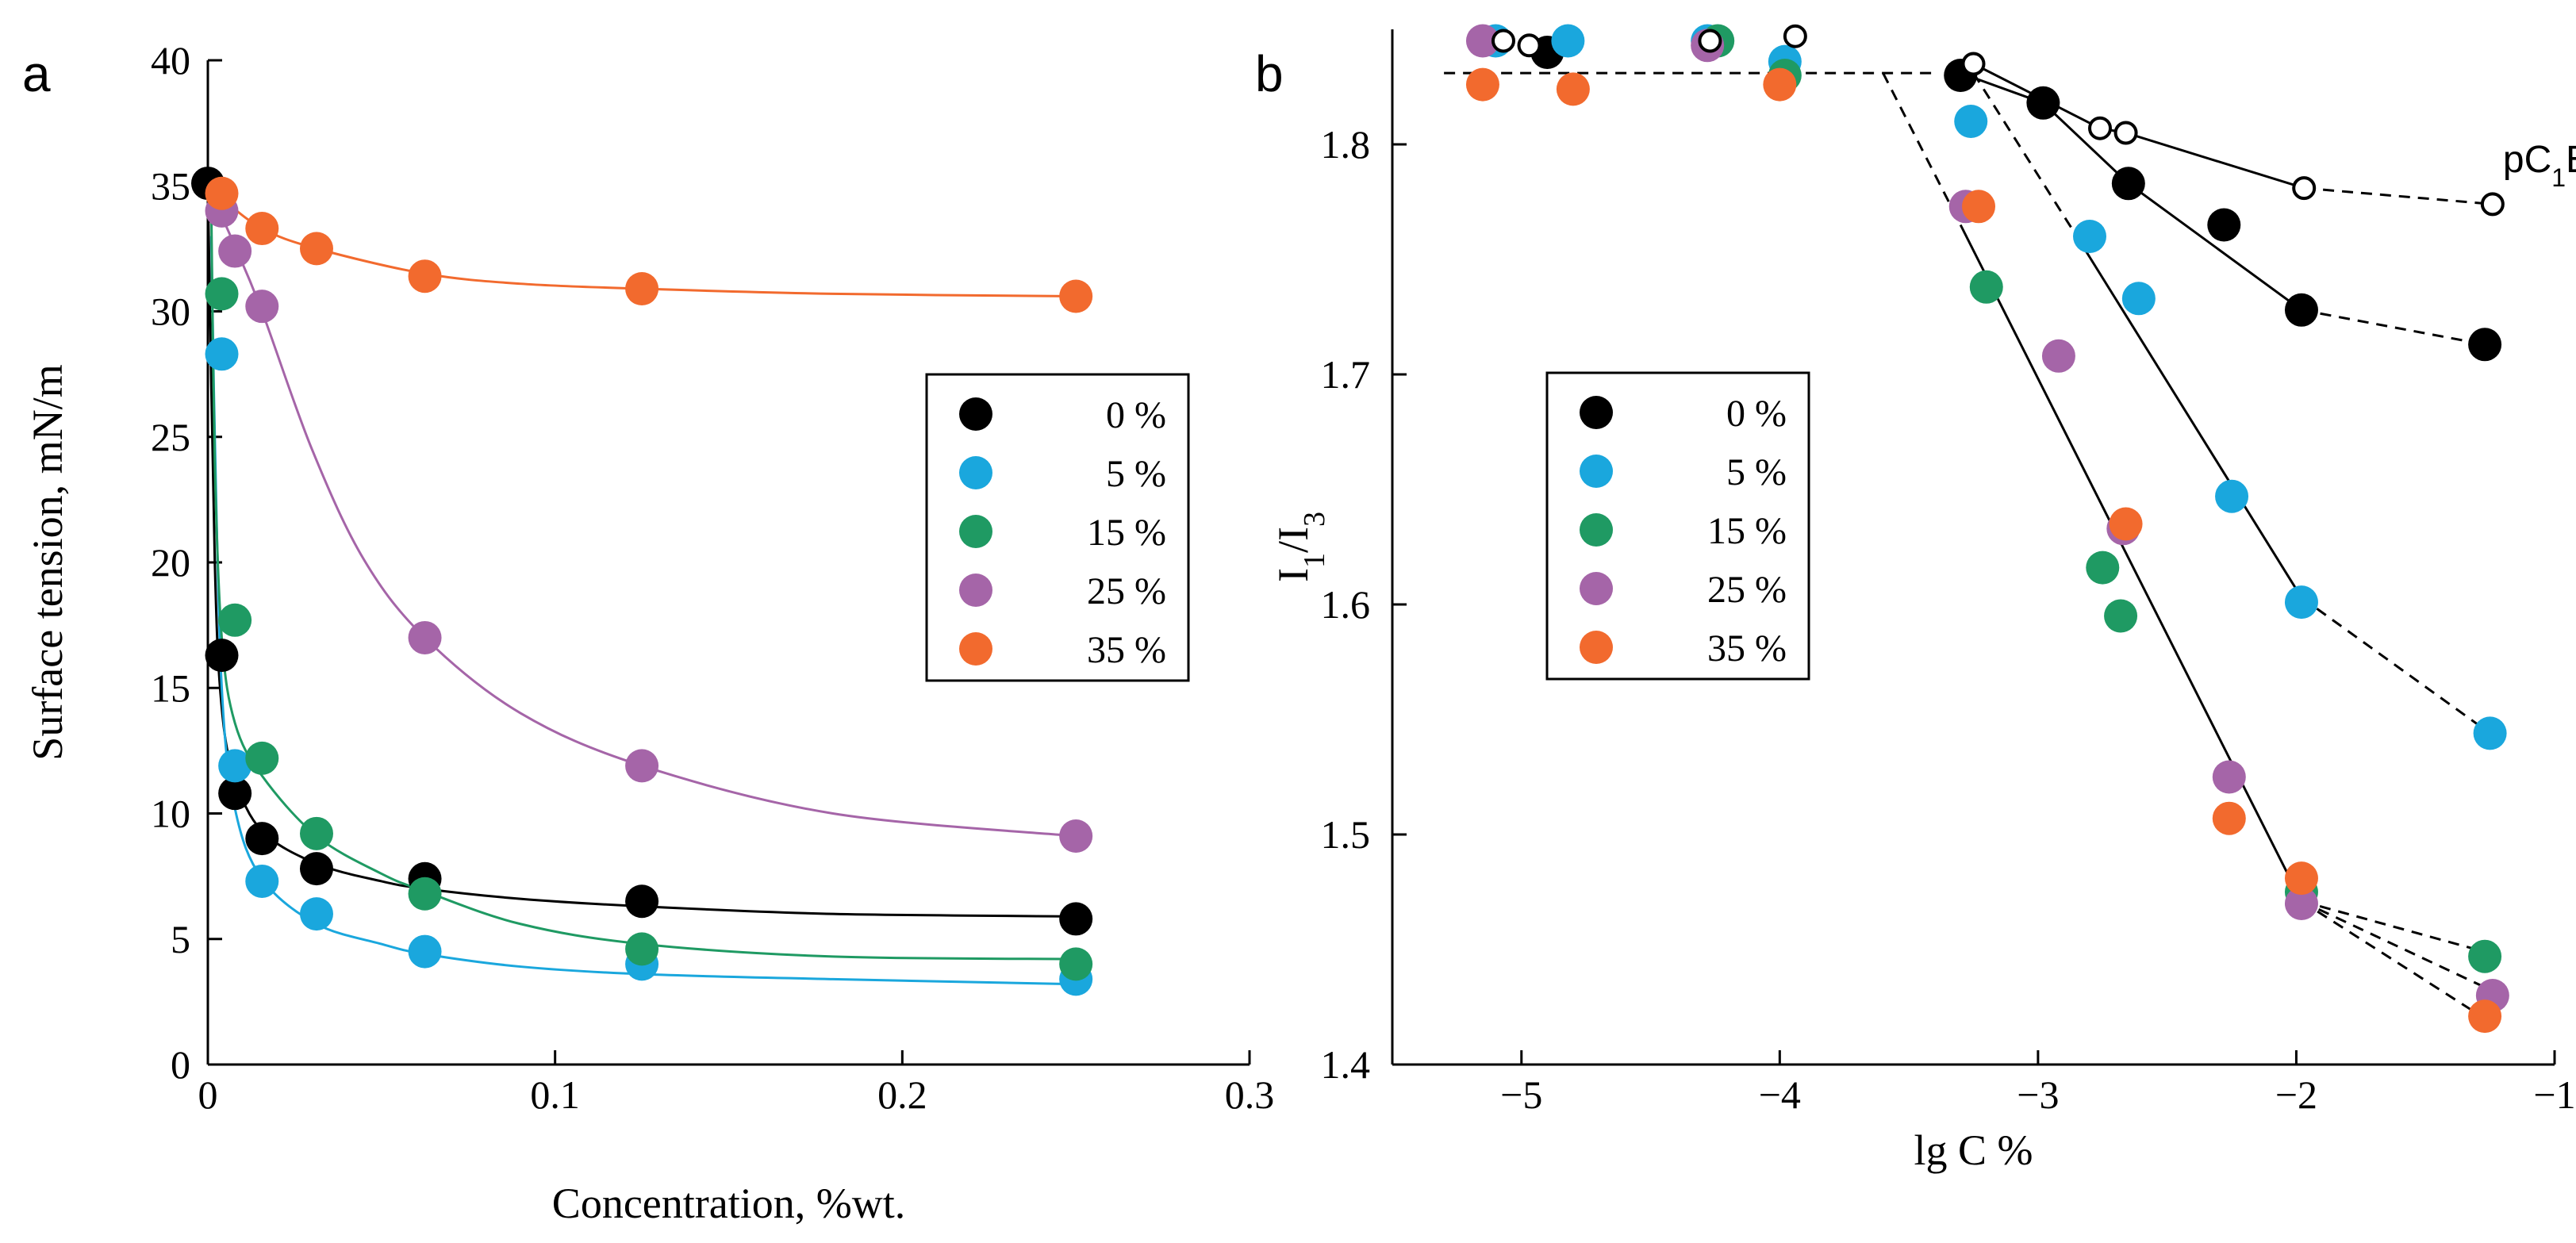 This screenshot has height=1243, width=2576. Describe the element at coordinates (1973, 1150) in the screenshot. I see `x-axis-title: lg C %` at that location.